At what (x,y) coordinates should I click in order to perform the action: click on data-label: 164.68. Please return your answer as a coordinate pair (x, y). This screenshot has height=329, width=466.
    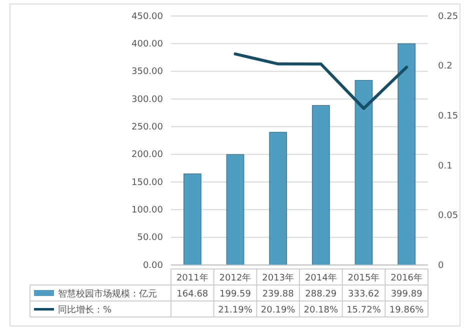
    Looking at the image, I should click on (192, 295).